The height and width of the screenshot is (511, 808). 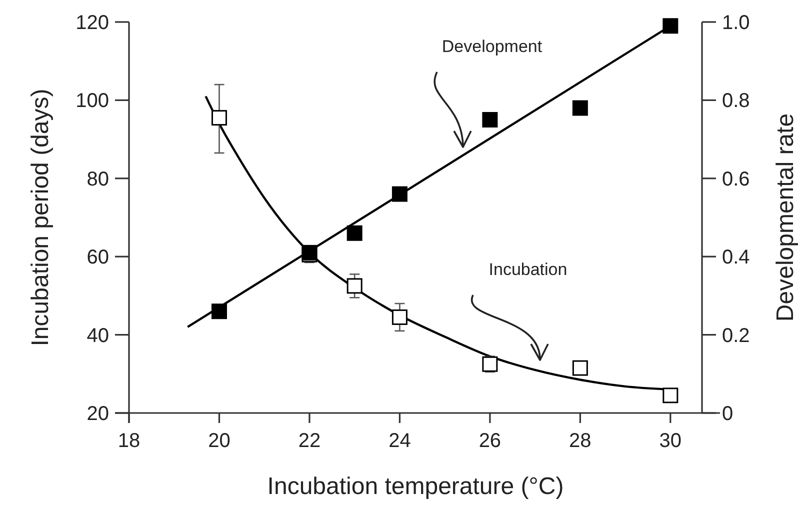 I want to click on x-tick-label: 22, so click(x=309, y=441).